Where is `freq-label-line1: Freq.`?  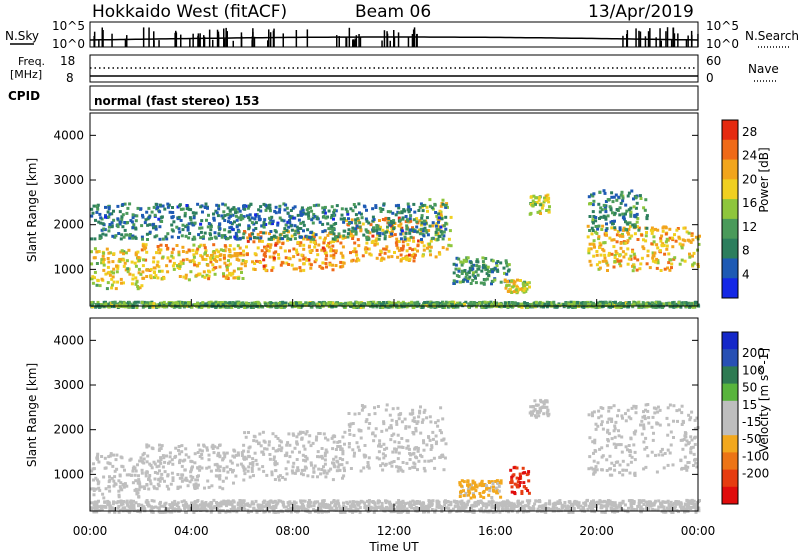
freq-label-line1: Freq. is located at coordinates (31, 61).